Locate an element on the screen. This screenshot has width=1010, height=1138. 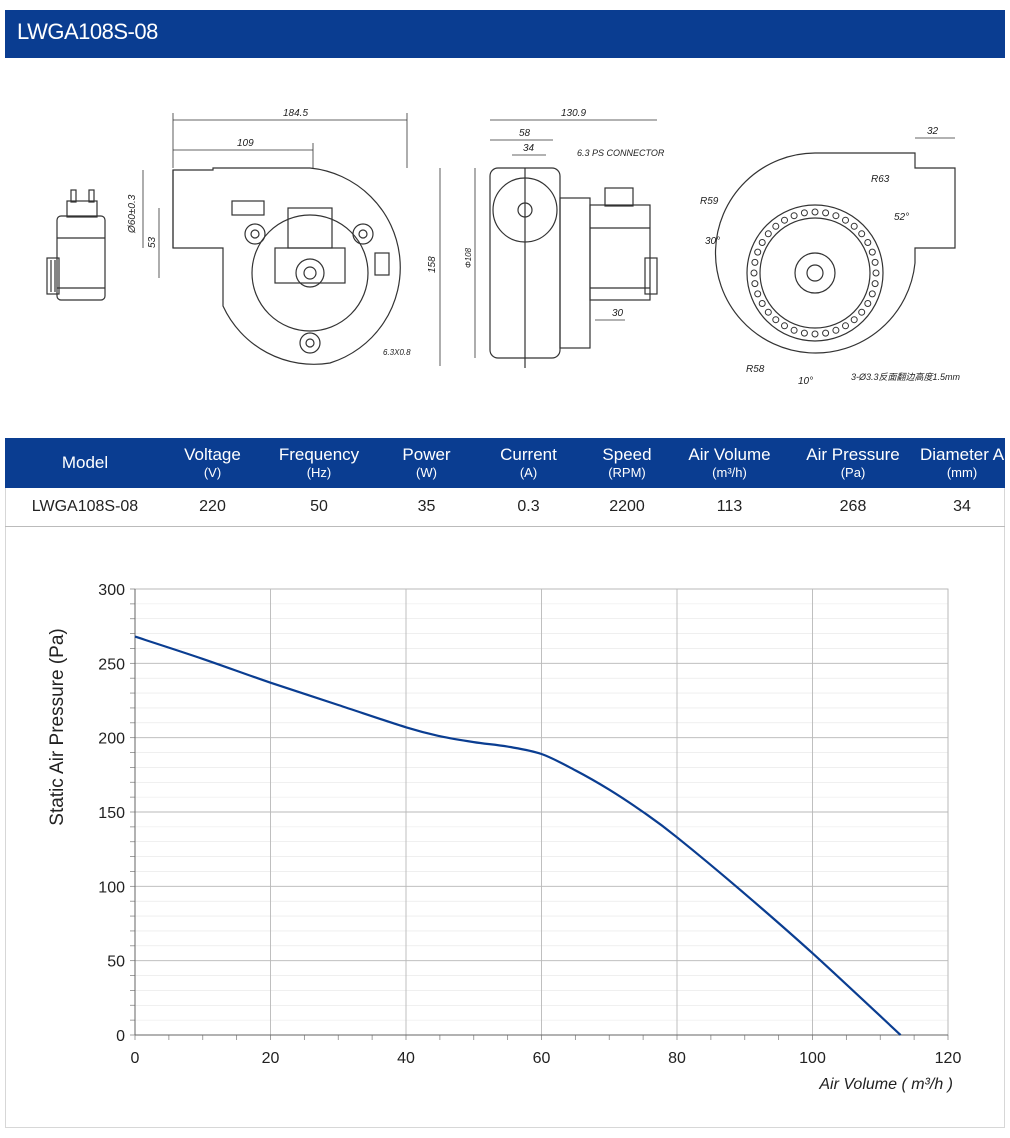
y-axis-label: Static Air Pressure (Pa) is located at coordinates (57, 726).